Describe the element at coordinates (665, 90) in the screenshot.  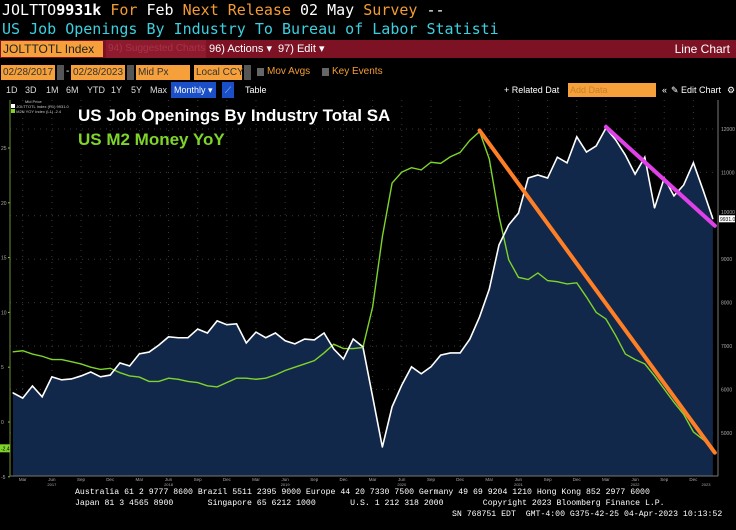
I see `collapse-button: «` at that location.